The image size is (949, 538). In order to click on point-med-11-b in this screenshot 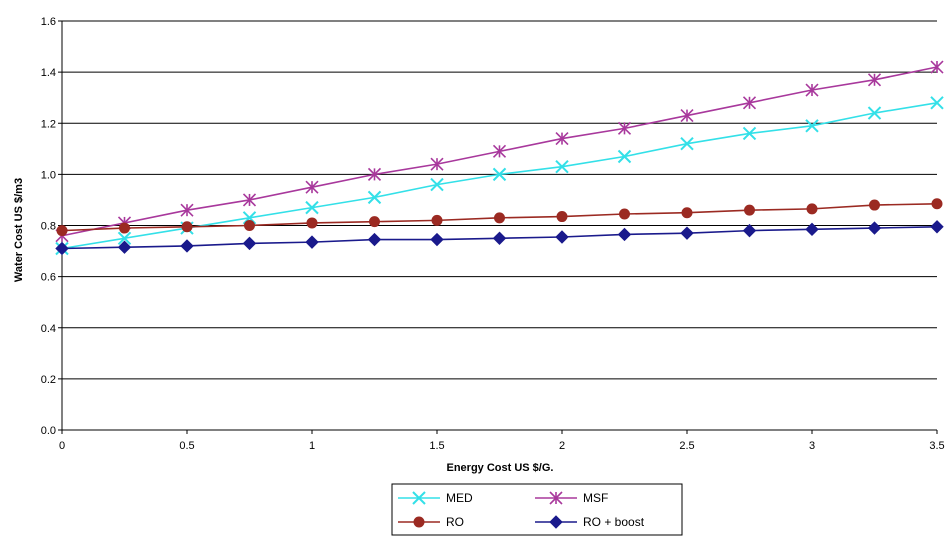, I will do `click(749, 133)`.